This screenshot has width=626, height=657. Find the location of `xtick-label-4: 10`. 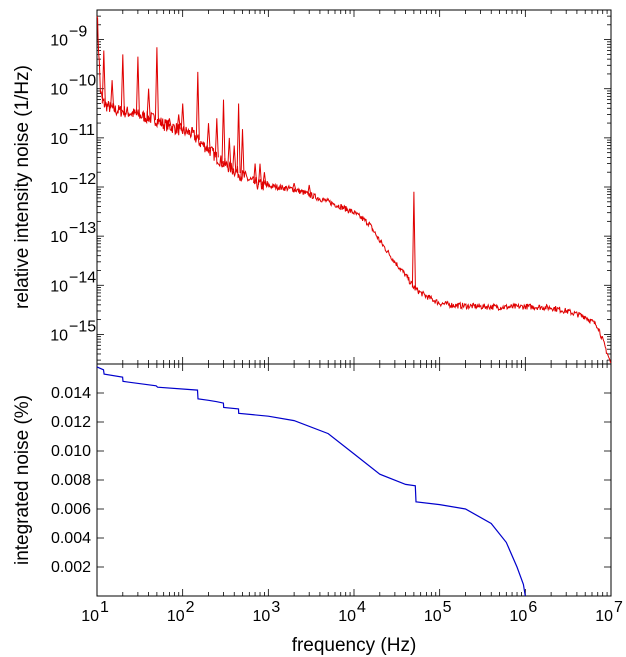

xtick-label-4: 10 is located at coordinates (433, 616).